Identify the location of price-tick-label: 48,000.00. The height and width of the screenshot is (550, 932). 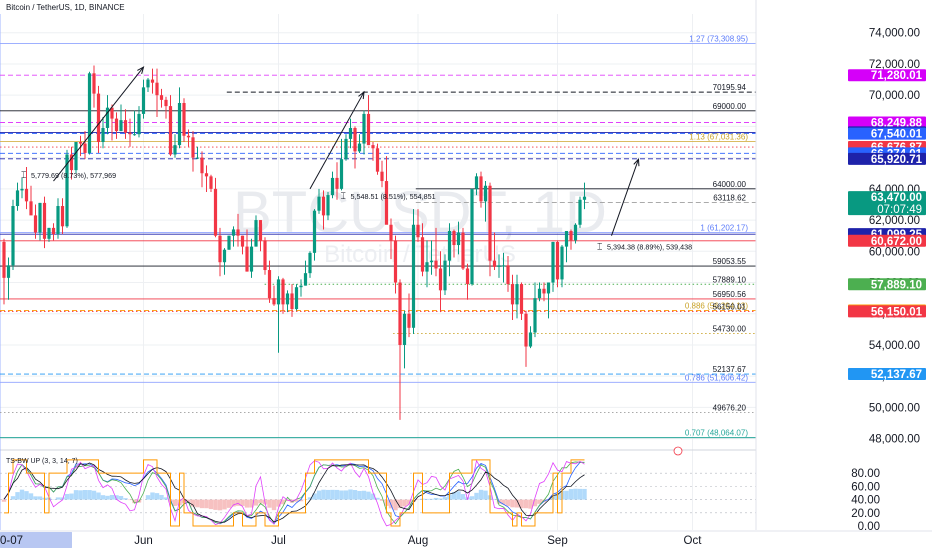
(894, 440).